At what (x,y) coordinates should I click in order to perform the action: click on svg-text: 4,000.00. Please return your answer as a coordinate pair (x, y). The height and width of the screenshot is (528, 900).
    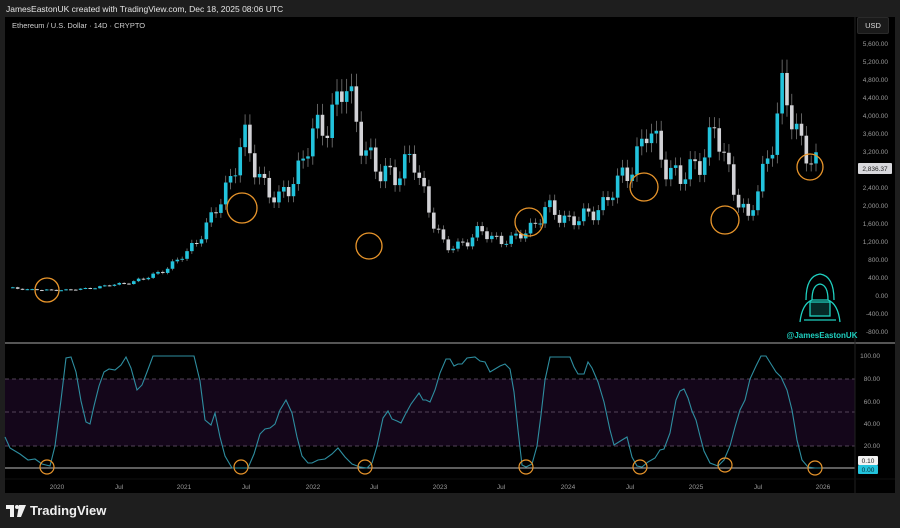
    Looking at the image, I should click on (876, 116).